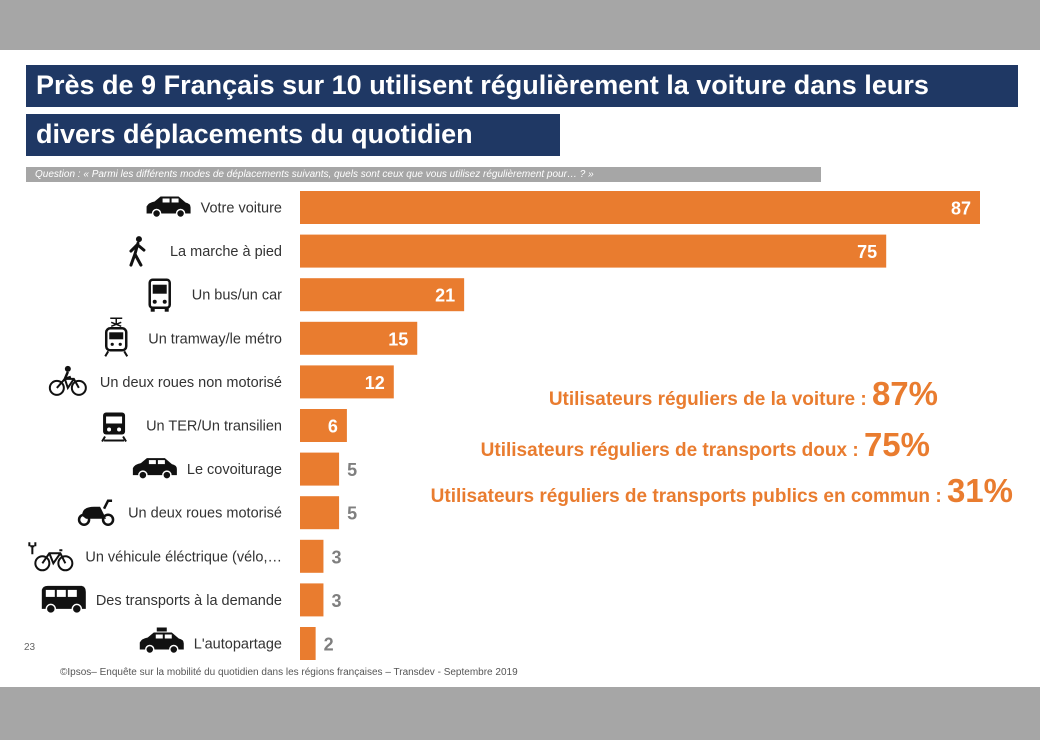 Image resolution: width=1040 pixels, height=740 pixels. What do you see at coordinates (161, 641) in the screenshot?
I see `taxi-icon` at bounding box center [161, 641].